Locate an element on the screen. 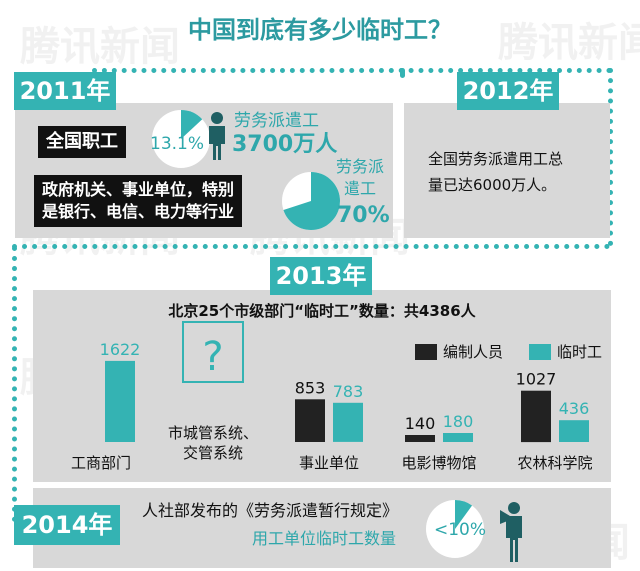 This screenshot has width=640, height=571. bar-label-staff-3: 140 is located at coordinates (420, 423).